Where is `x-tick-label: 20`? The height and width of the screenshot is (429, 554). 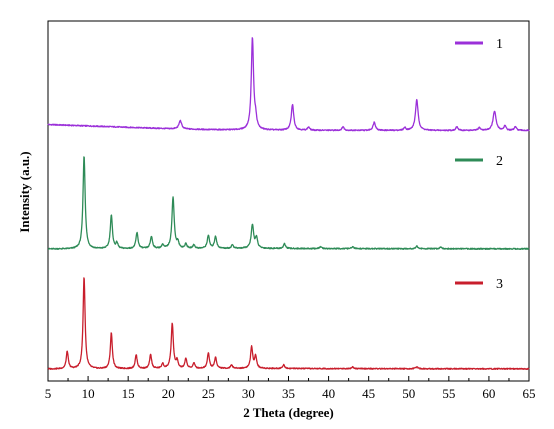
x-tick-label: 20 is located at coordinates (168, 393).